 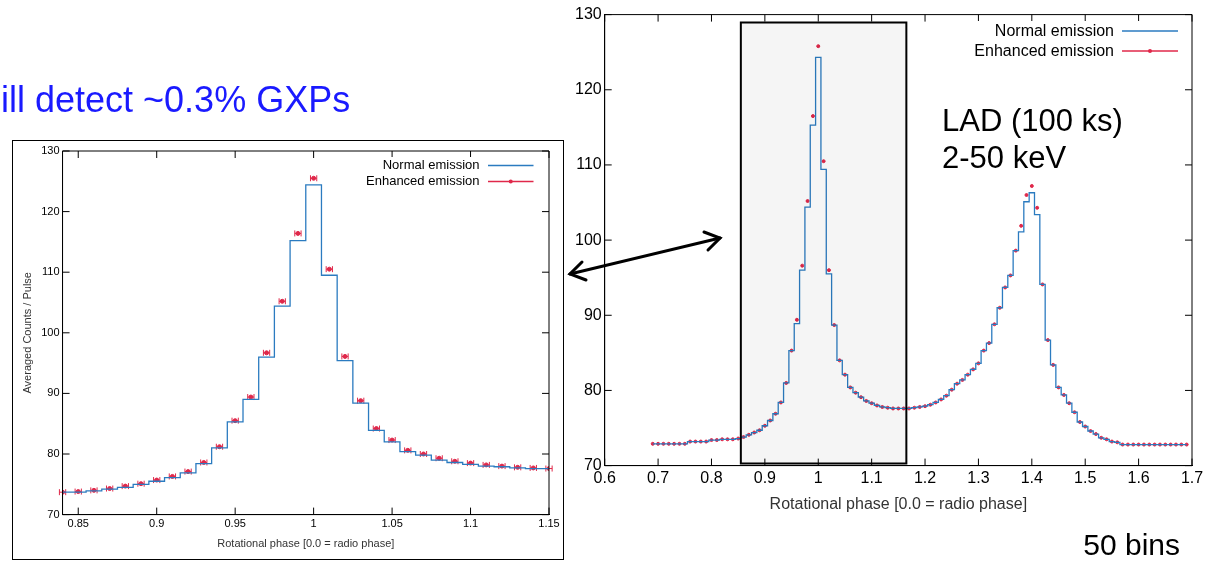 I want to click on x-tick-label: 0.85, so click(x=78, y=523).